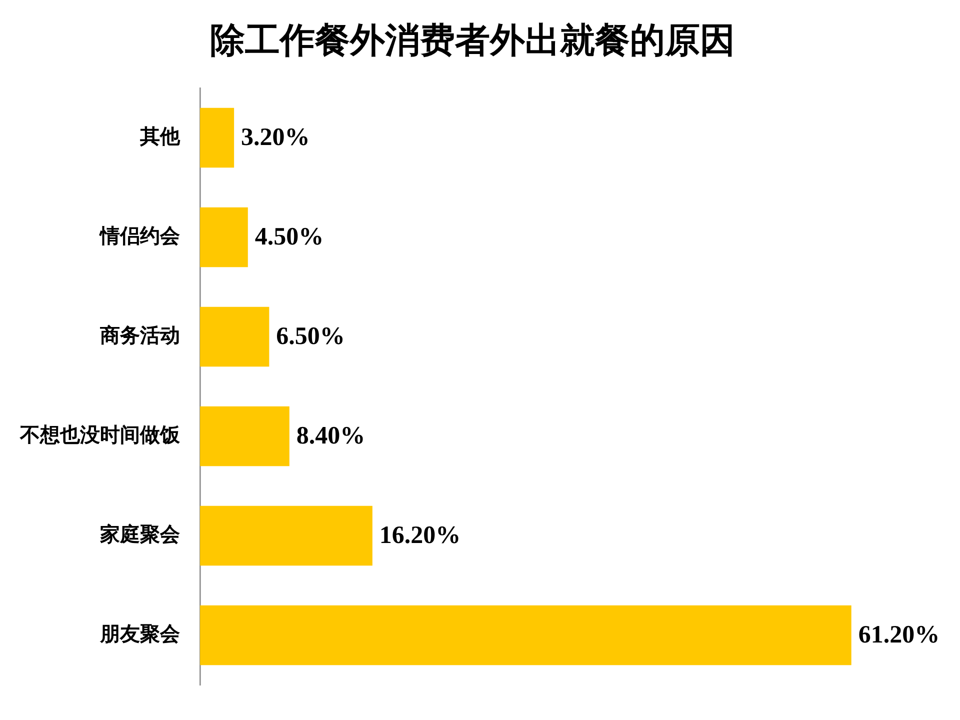  What do you see at coordinates (420, 536) in the screenshot?
I see `data-label: 16.20%` at bounding box center [420, 536].